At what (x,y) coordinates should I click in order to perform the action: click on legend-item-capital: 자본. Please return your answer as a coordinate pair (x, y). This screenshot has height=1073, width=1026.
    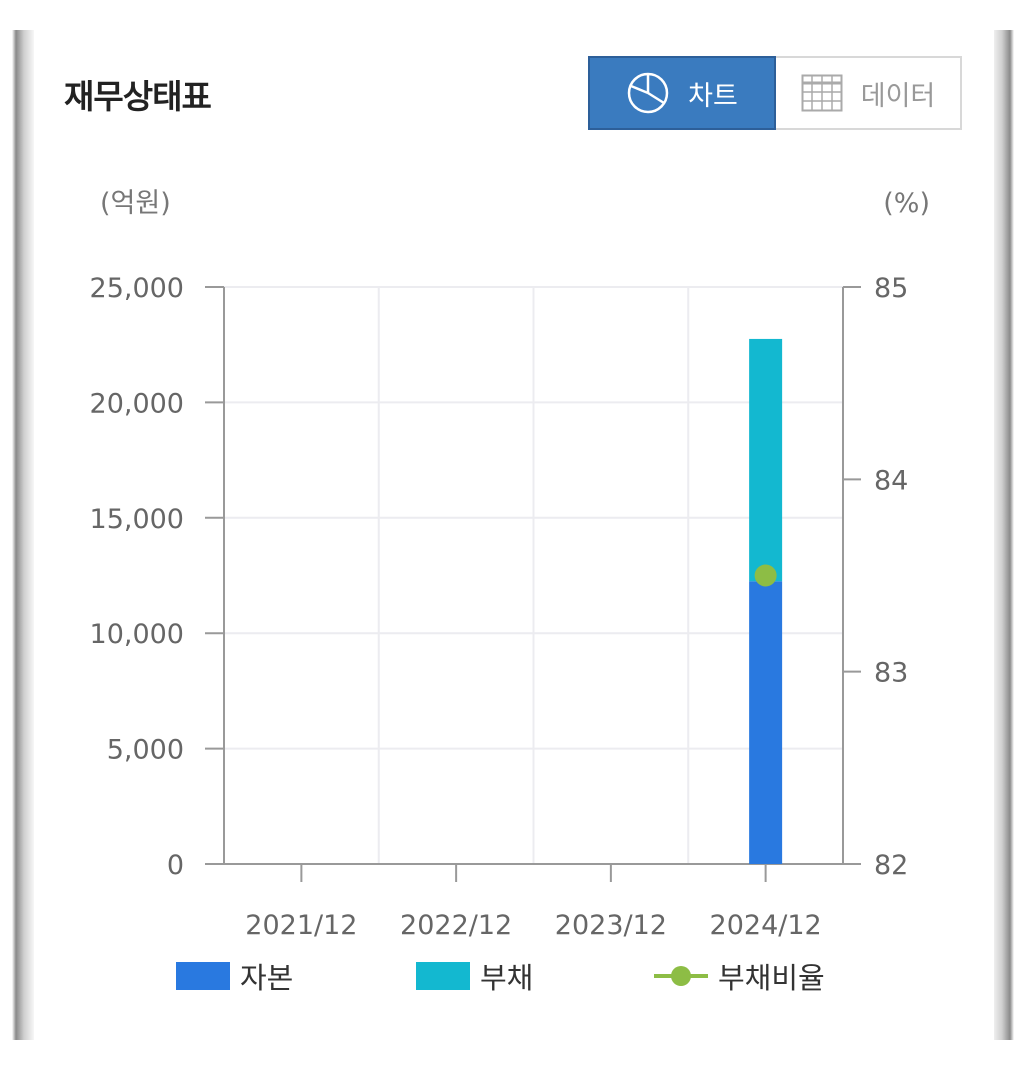
    Looking at the image, I should click on (234, 976).